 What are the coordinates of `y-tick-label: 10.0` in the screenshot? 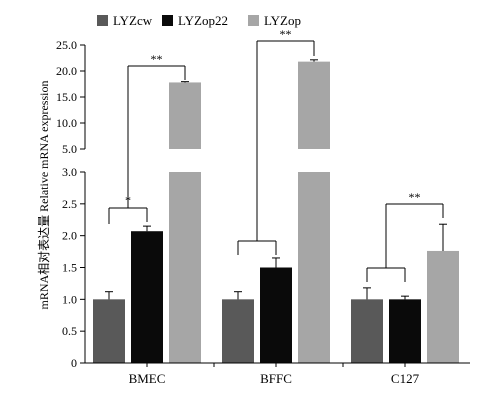 It's located at (66, 123).